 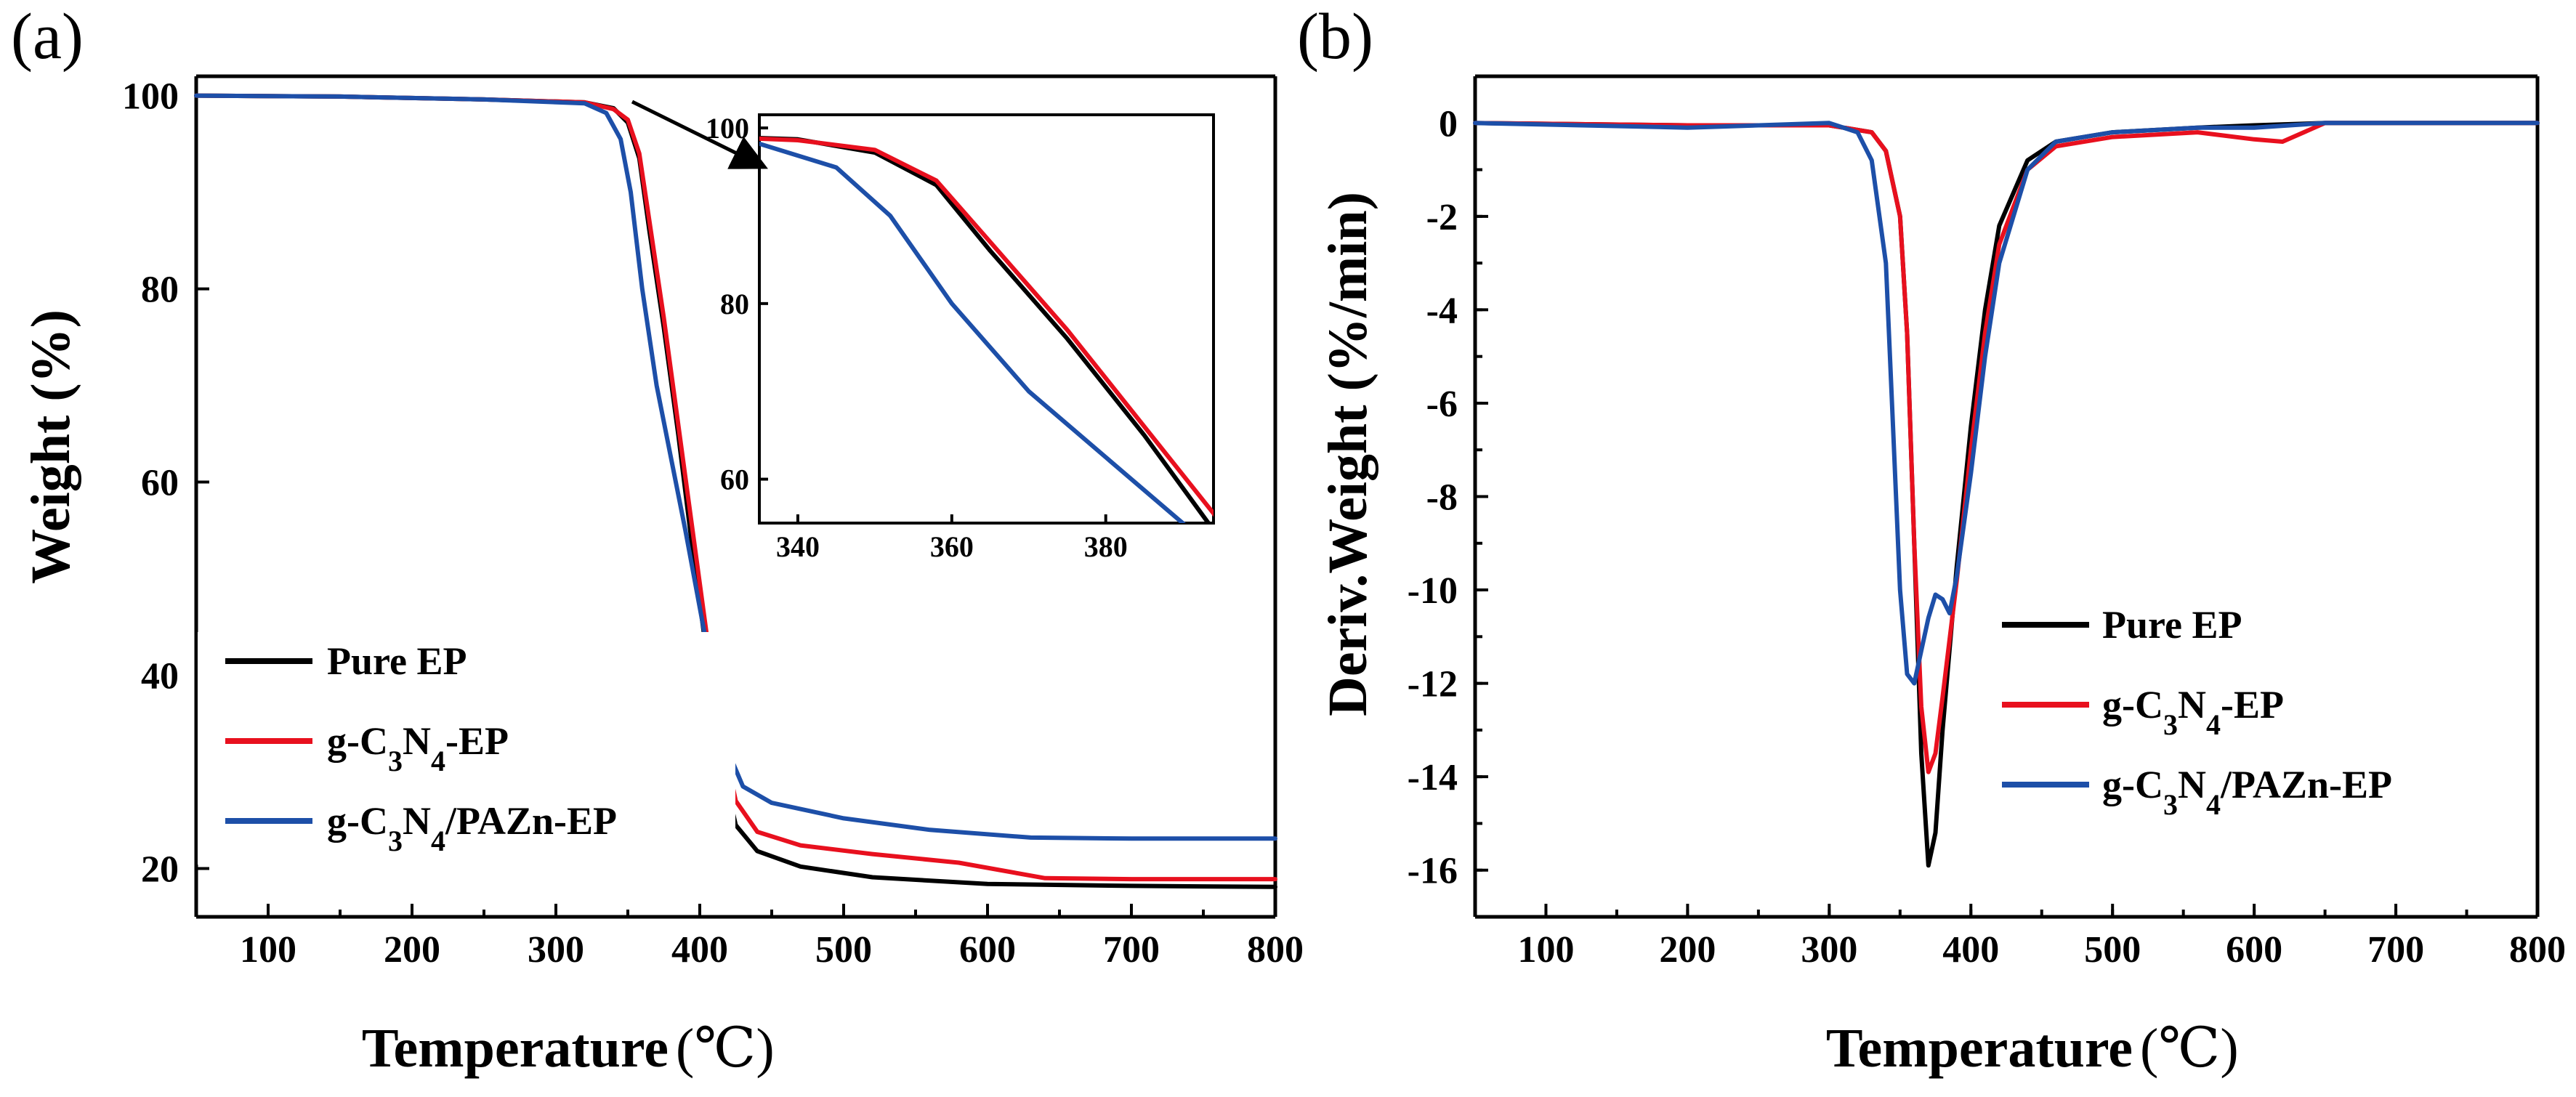 I want to click on panel-a-legend-label-g-c3n4-ep: g-C3N4-EP, so click(x=418, y=748).